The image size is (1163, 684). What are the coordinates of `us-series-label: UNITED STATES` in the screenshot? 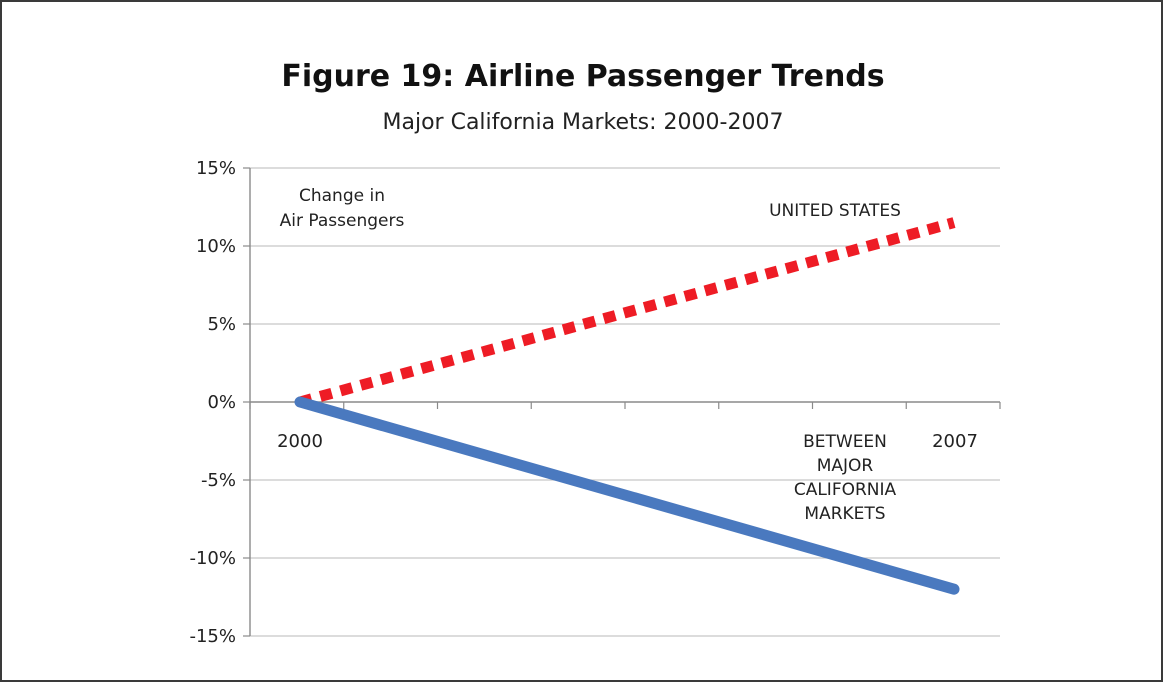 It's located at (835, 211).